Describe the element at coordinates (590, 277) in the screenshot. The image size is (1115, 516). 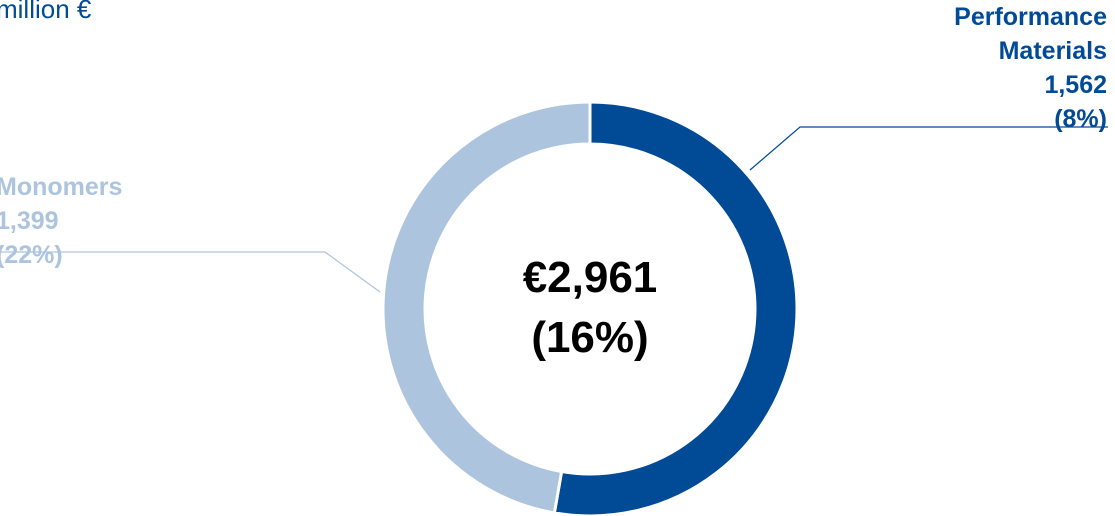
I see `center-label: €2,961` at that location.